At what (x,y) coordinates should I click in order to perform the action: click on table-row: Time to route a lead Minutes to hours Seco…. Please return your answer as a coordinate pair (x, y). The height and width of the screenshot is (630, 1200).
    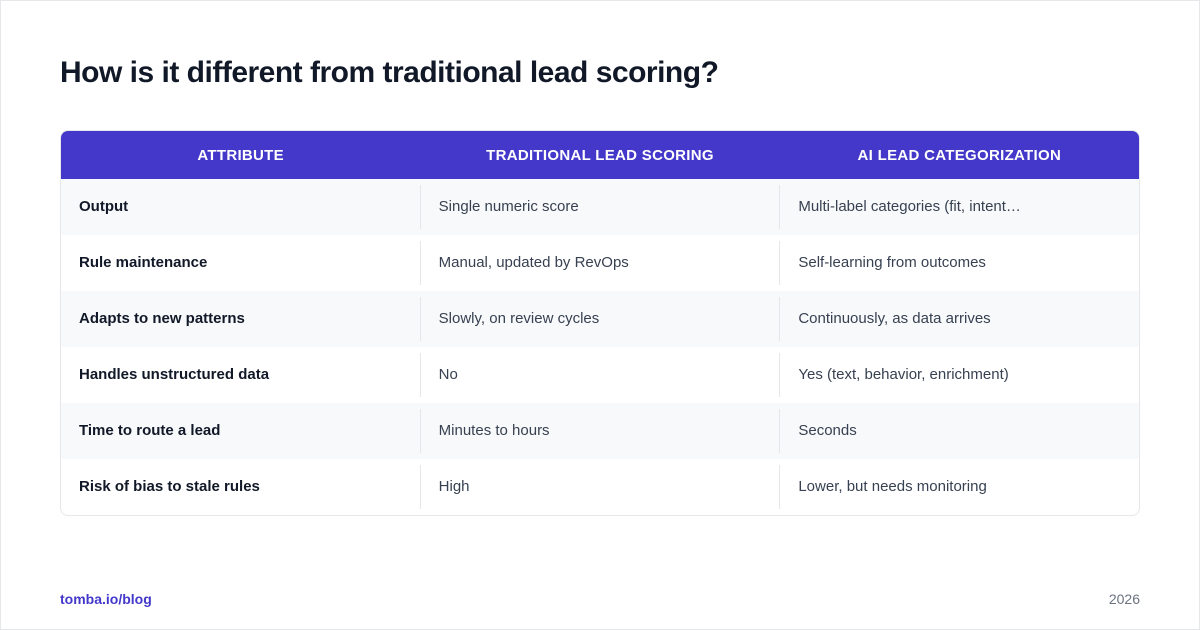
    Looking at the image, I should click on (600, 431).